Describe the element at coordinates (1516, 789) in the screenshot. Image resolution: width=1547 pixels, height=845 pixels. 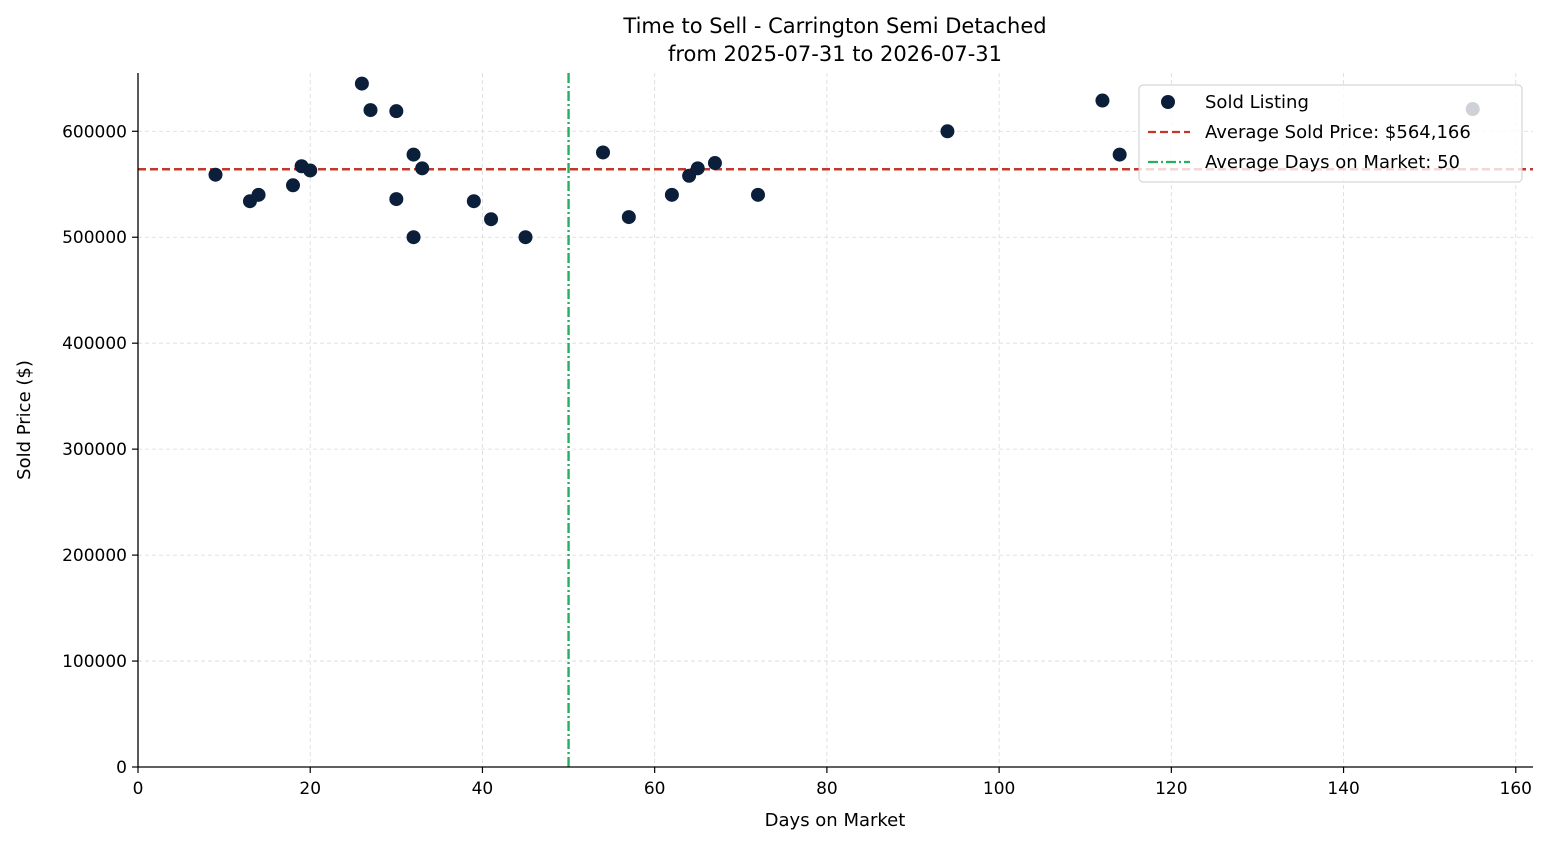
I see `x-tick-label: 160` at that location.